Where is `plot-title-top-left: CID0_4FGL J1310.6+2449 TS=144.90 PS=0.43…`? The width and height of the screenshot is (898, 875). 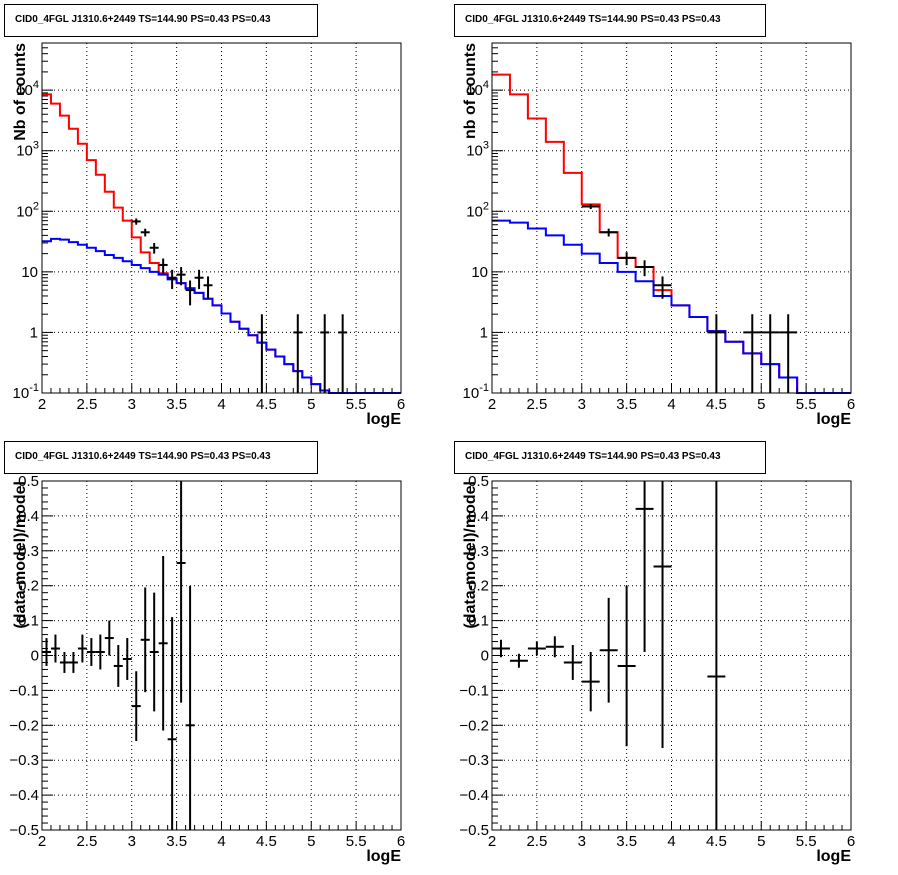
plot-title-top-left: CID0_4FGL J1310.6+2449 TS=144.90 PS=0.43… is located at coordinates (161, 20).